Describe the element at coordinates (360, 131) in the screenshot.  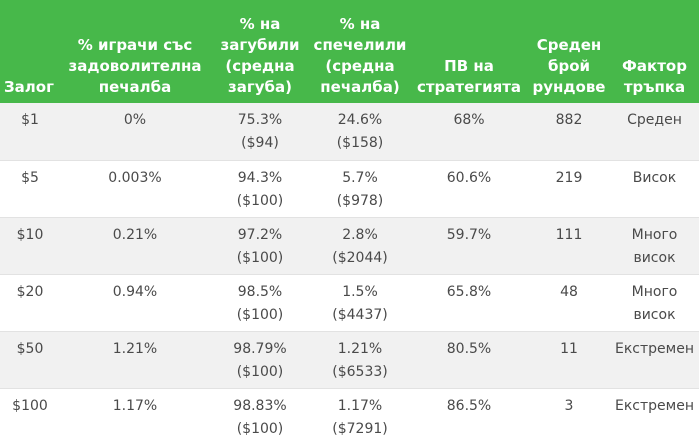
I see `cell-winners: 24.6% ($158)` at that location.